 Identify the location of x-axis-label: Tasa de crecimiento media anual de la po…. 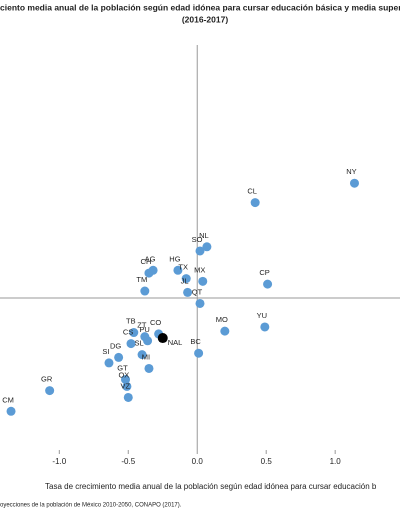
(211, 486).